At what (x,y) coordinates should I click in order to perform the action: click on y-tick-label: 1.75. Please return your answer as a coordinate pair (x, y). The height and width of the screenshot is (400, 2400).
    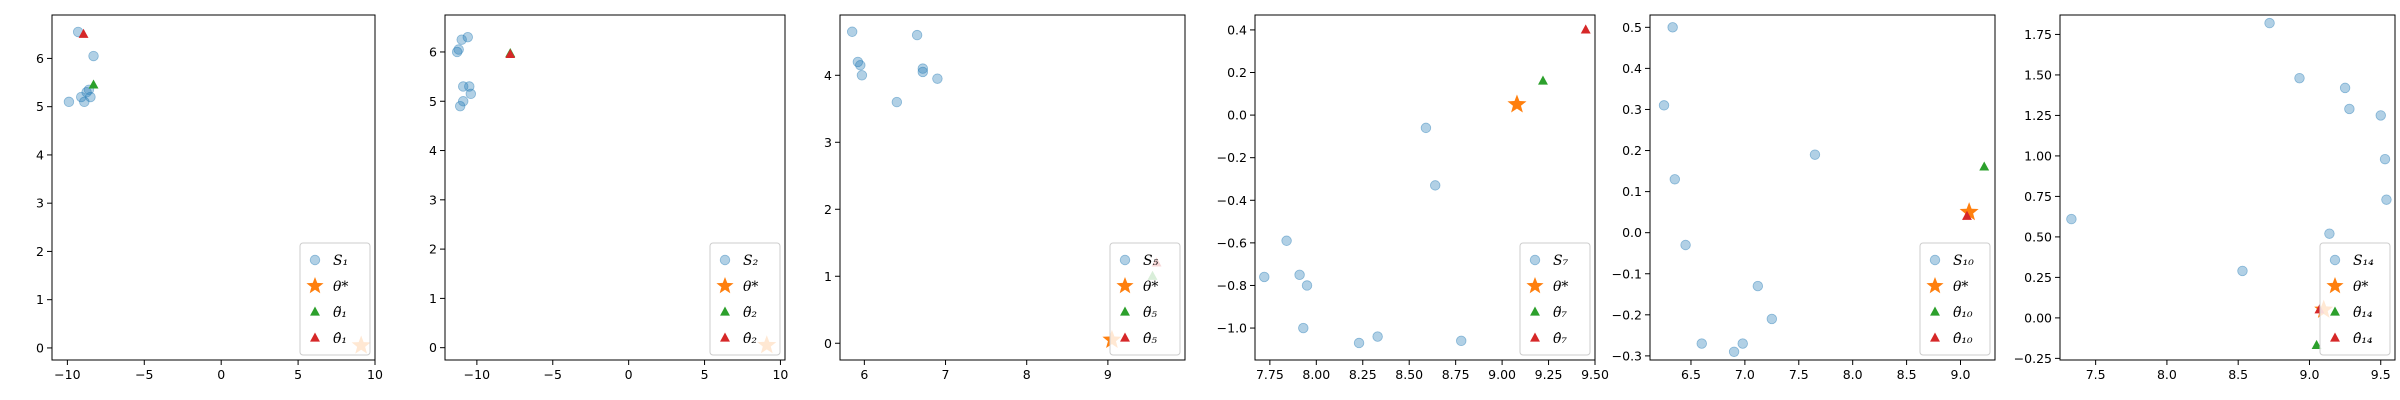
    Looking at the image, I should click on (2038, 34).